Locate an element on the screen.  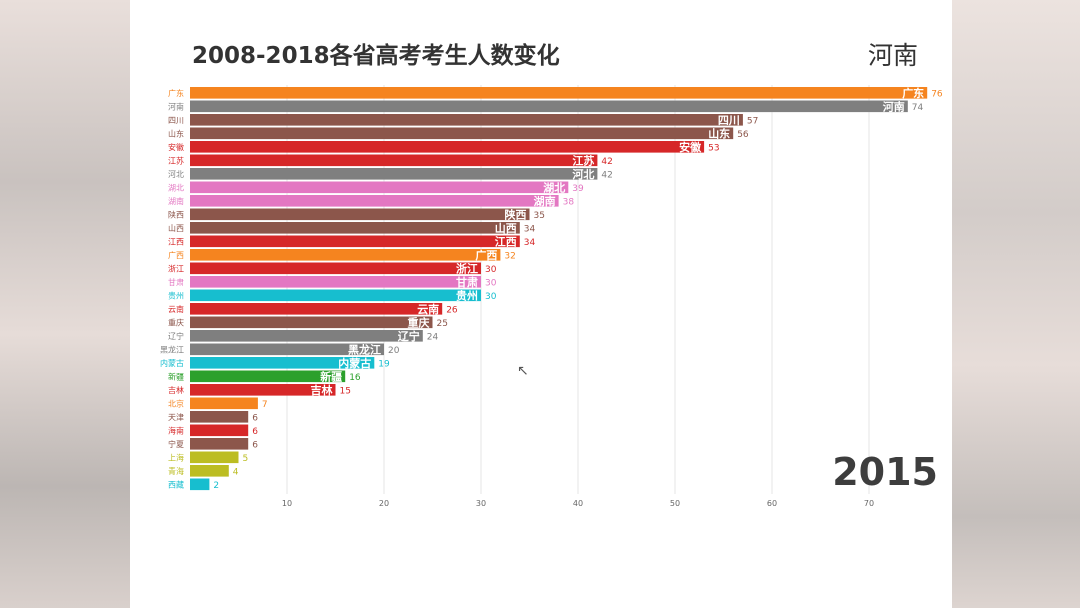
video-frame-left is located at coordinates (65, 304).